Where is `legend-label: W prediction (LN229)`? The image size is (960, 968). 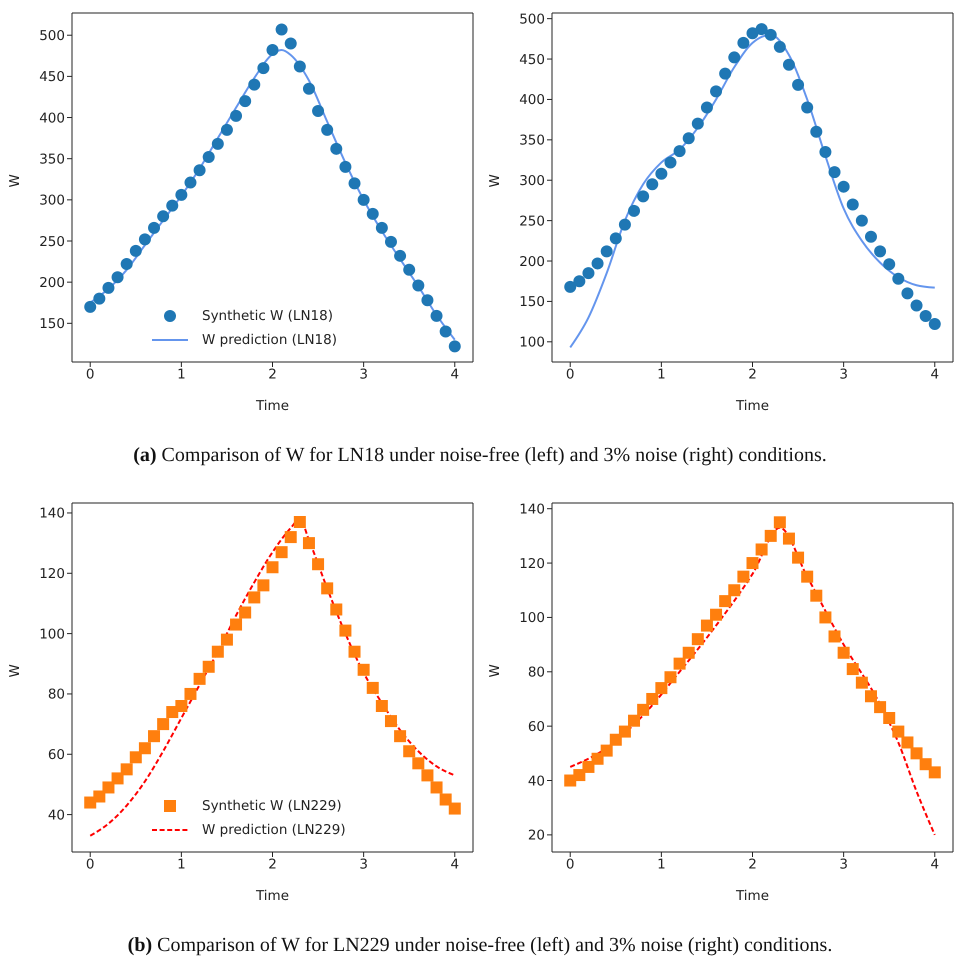 legend-label: W prediction (LN229) is located at coordinates (274, 830).